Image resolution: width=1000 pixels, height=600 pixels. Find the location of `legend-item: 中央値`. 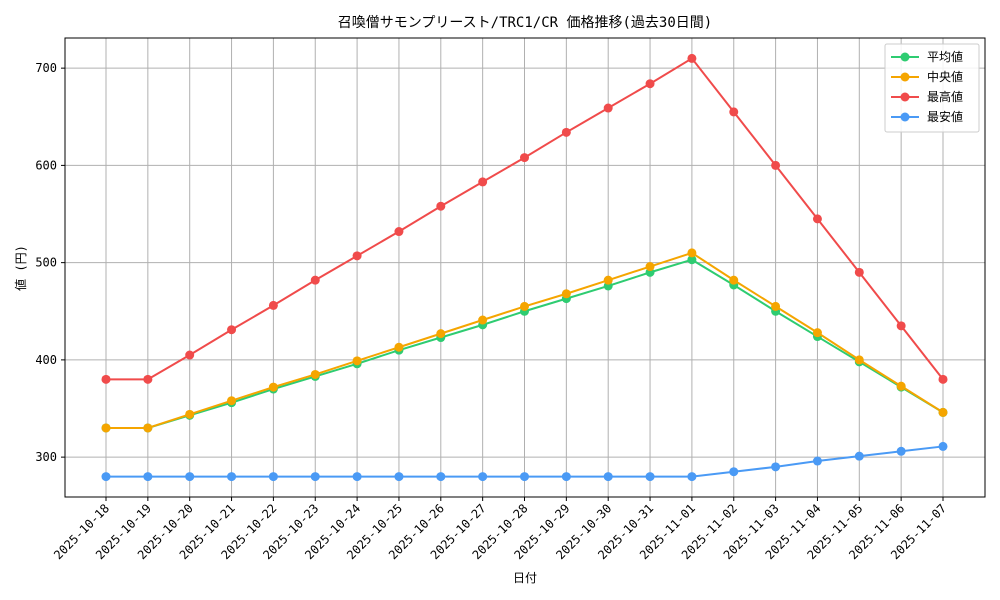

legend-item: 中央値 is located at coordinates (927, 76).